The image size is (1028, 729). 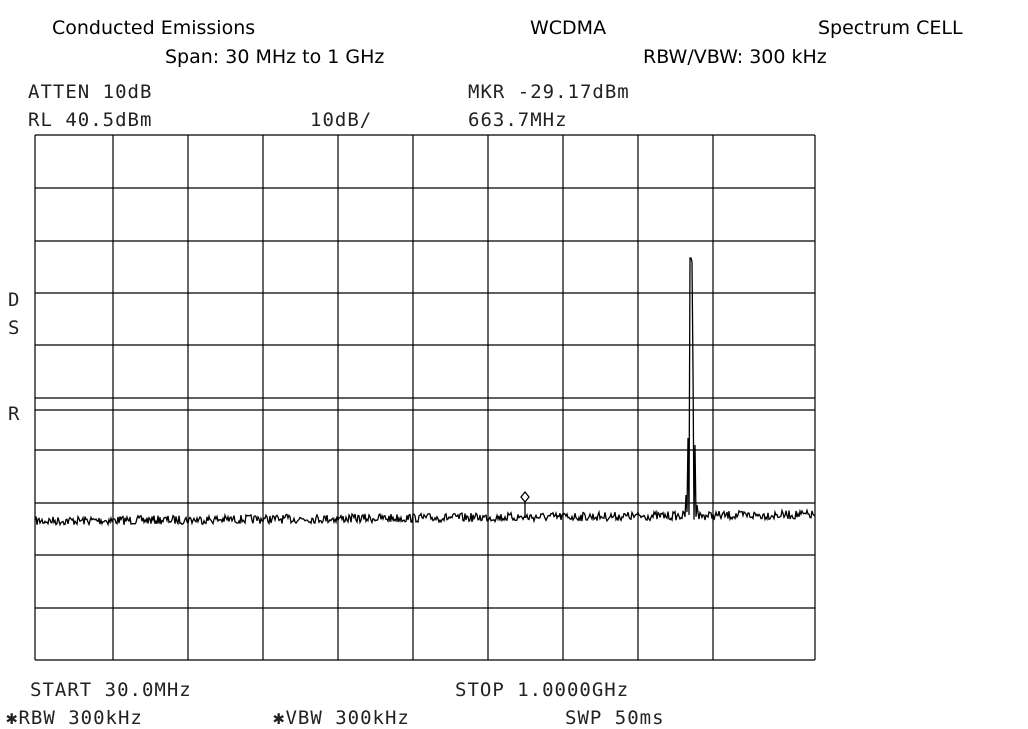 I want to click on bandwidth: RBW/VBW: 300 kHz, so click(x=735, y=57).